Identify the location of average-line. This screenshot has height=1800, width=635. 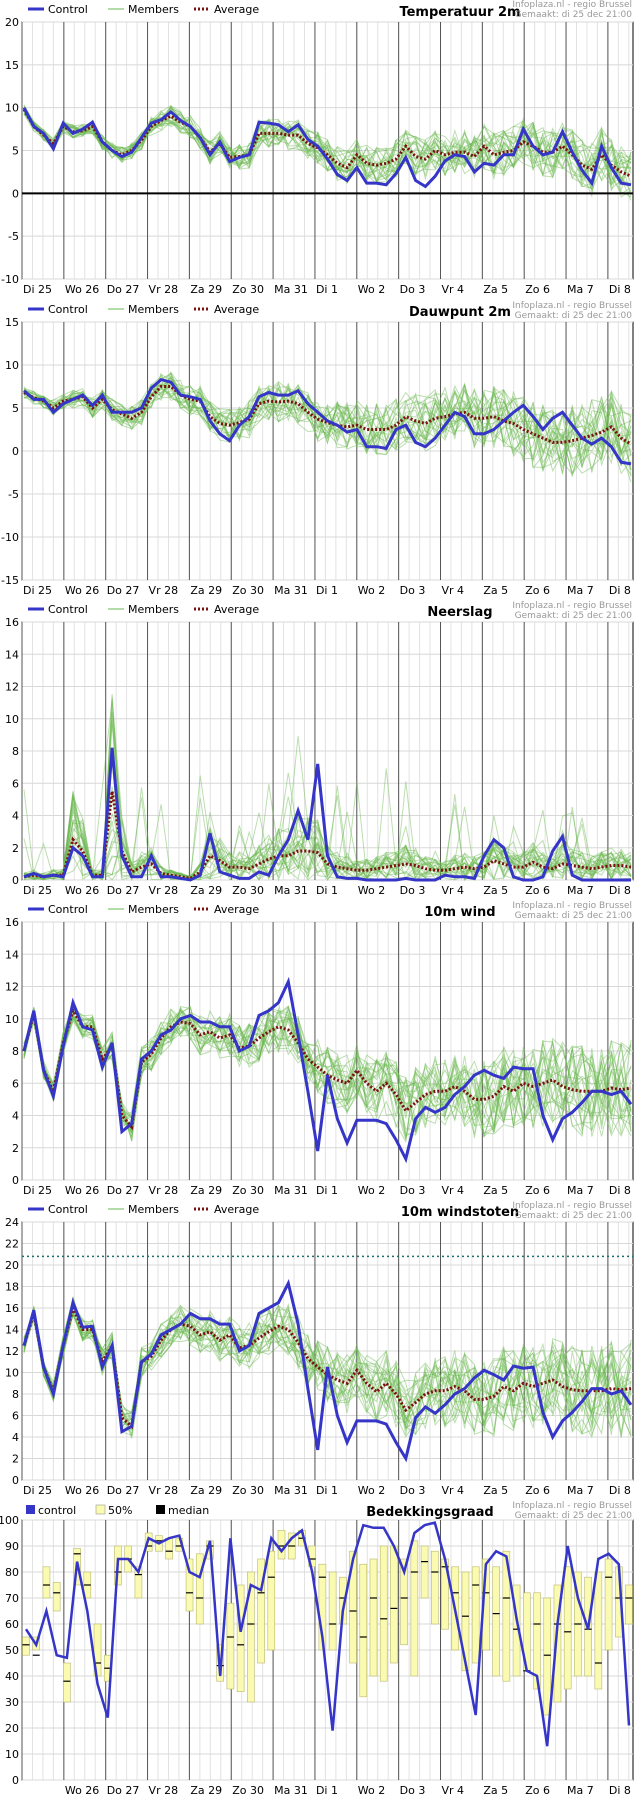
(327, 835).